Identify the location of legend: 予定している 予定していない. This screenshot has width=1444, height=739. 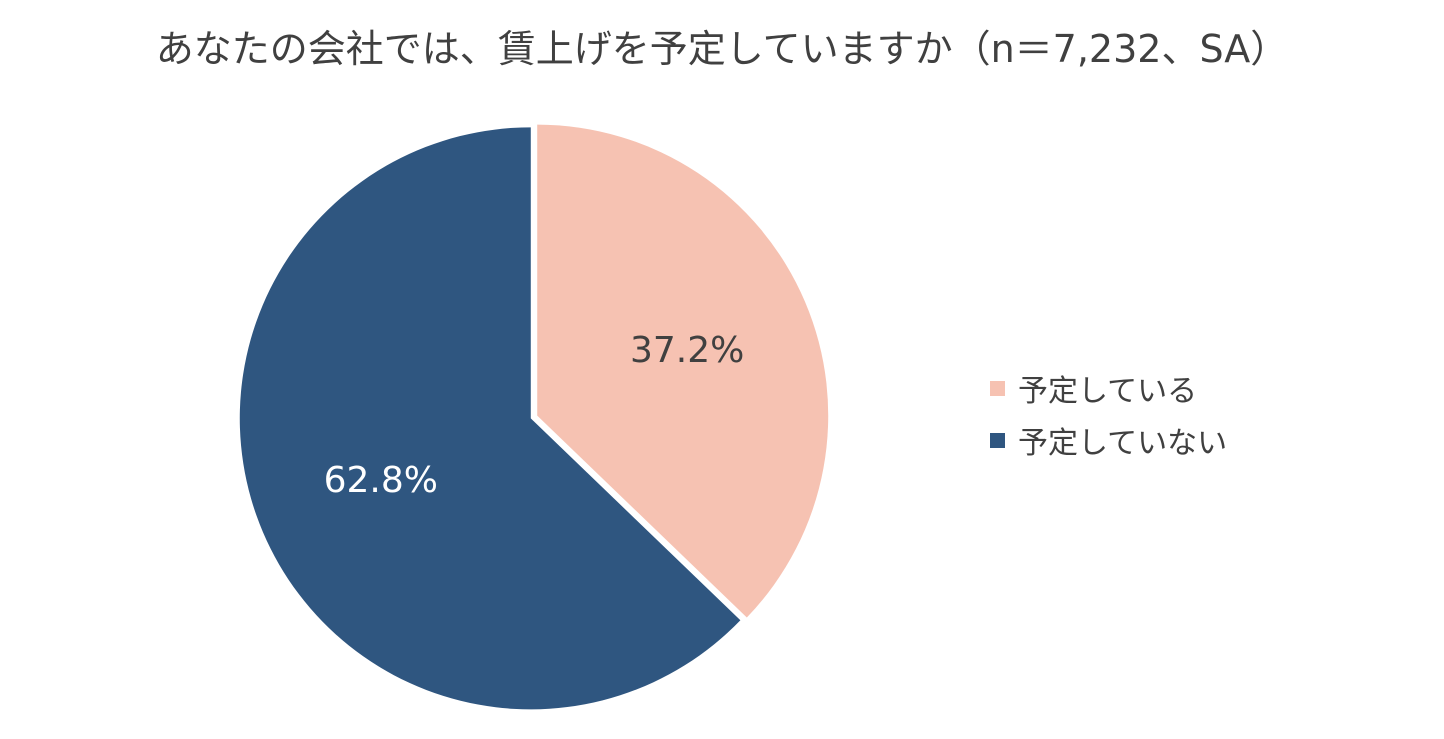
(1108, 414).